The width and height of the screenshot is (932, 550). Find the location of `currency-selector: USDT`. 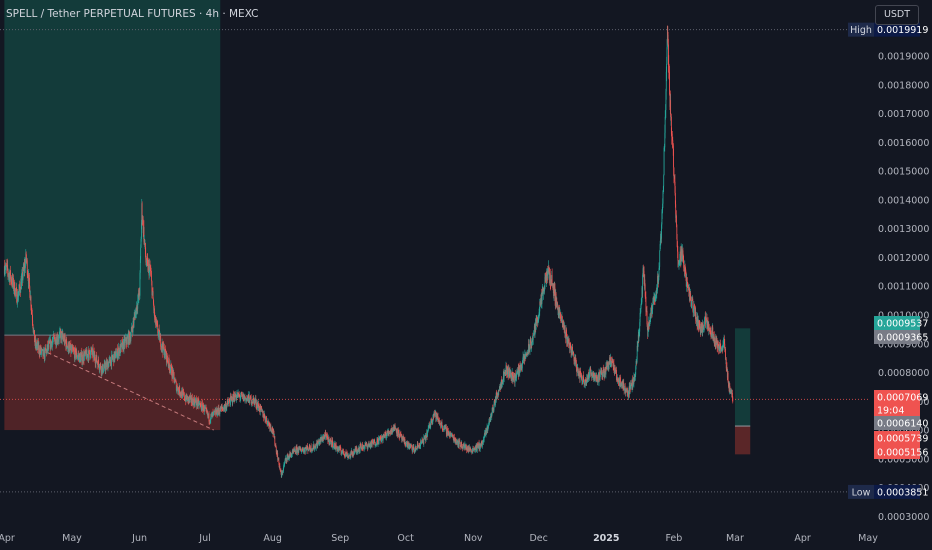

currency-selector: USDT is located at coordinates (897, 15).